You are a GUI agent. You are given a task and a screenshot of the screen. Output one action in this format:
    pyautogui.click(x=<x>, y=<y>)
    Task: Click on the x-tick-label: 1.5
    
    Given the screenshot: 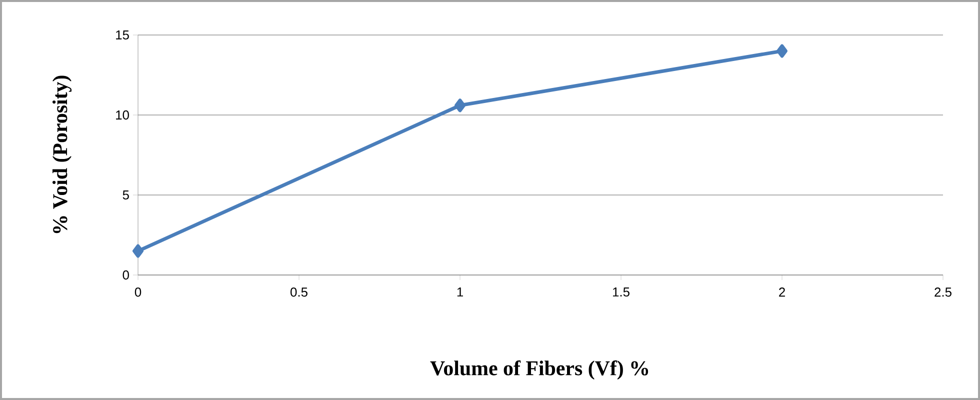 What is the action you would take?
    pyautogui.click(x=621, y=292)
    